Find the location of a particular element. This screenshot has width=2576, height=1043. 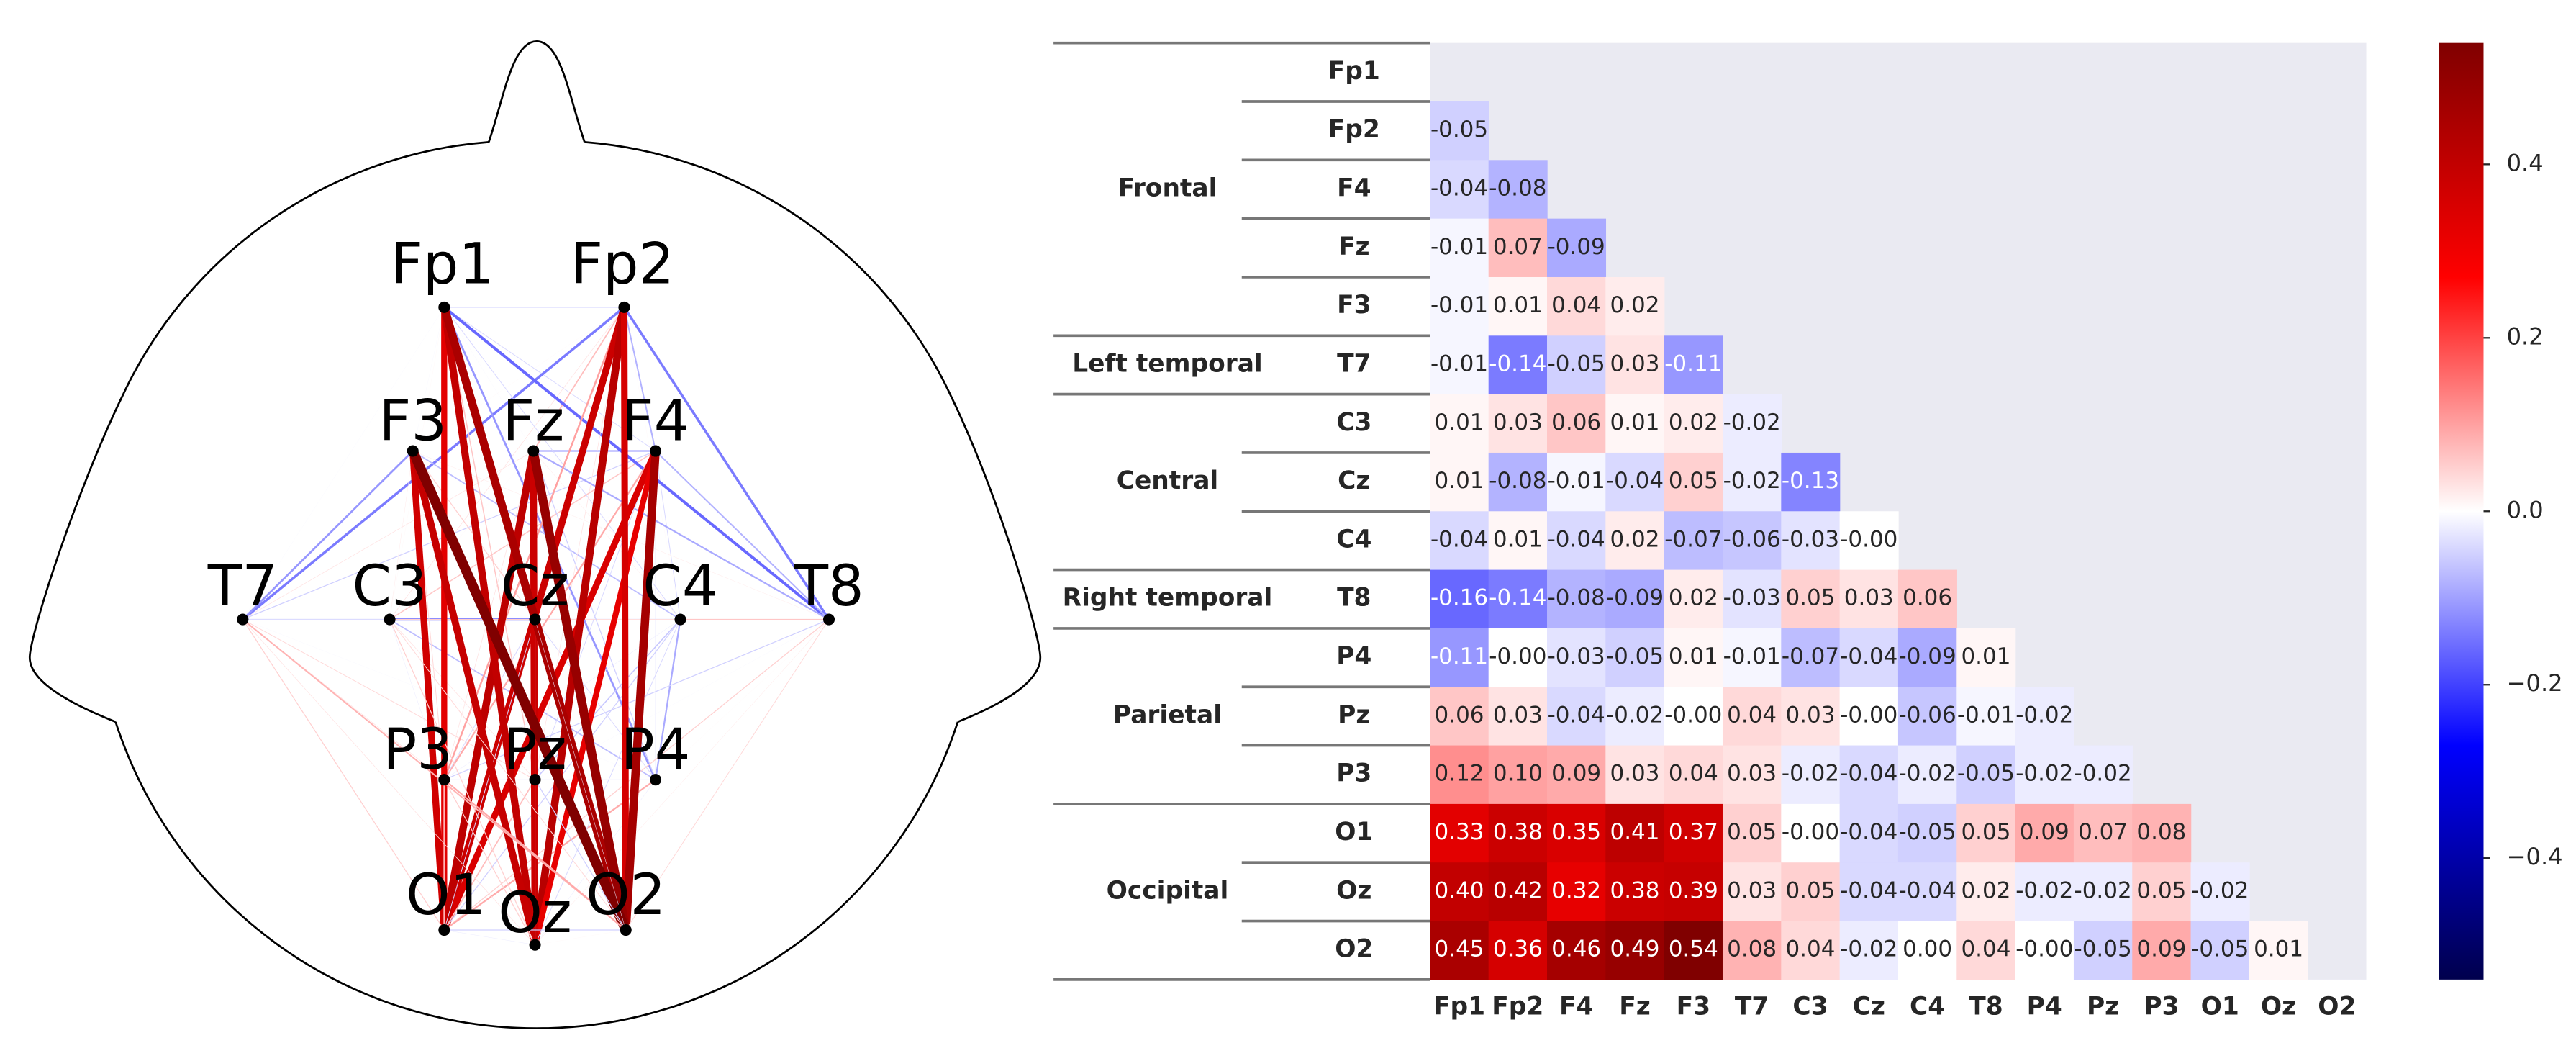

cell-label: -0.11 is located at coordinates (1459, 656).